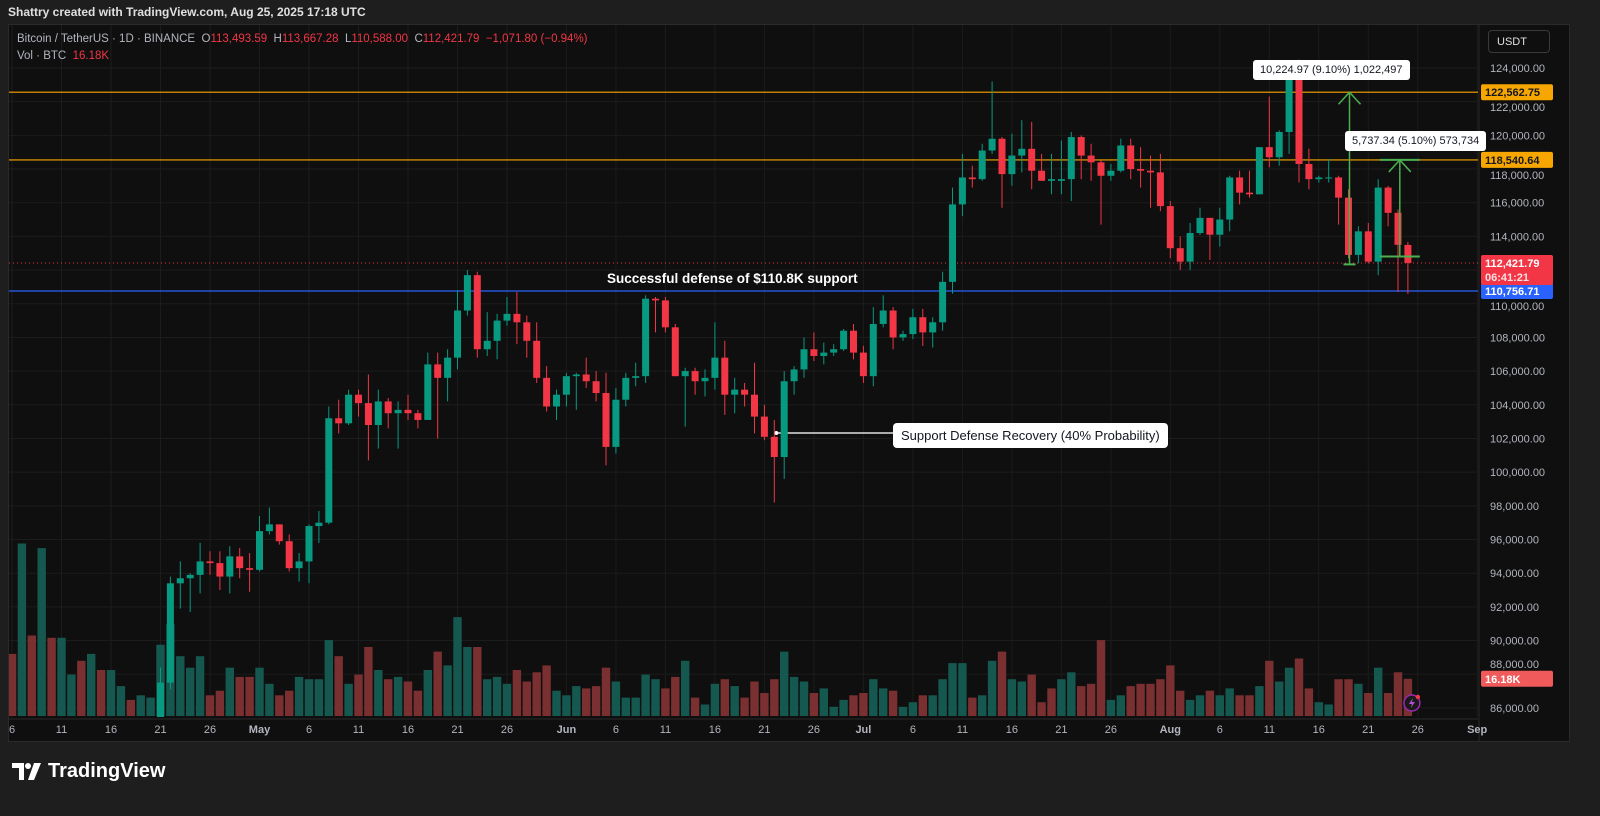  What do you see at coordinates (91, 56) in the screenshot?
I see `volume-value: 16.18K` at bounding box center [91, 56].